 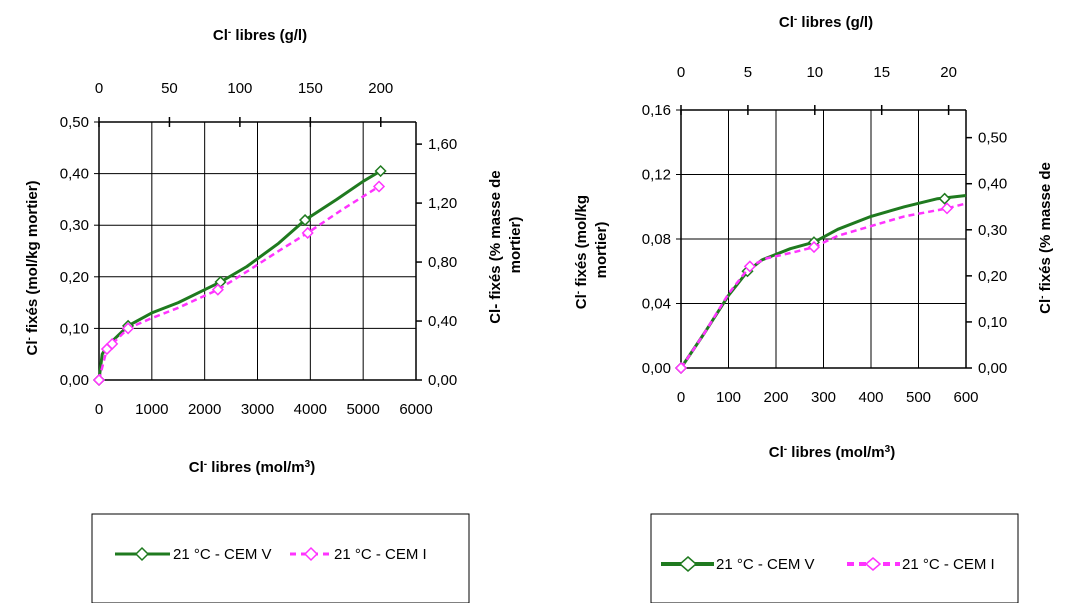 I want to click on chart-2-plot-area, so click(x=823, y=239).